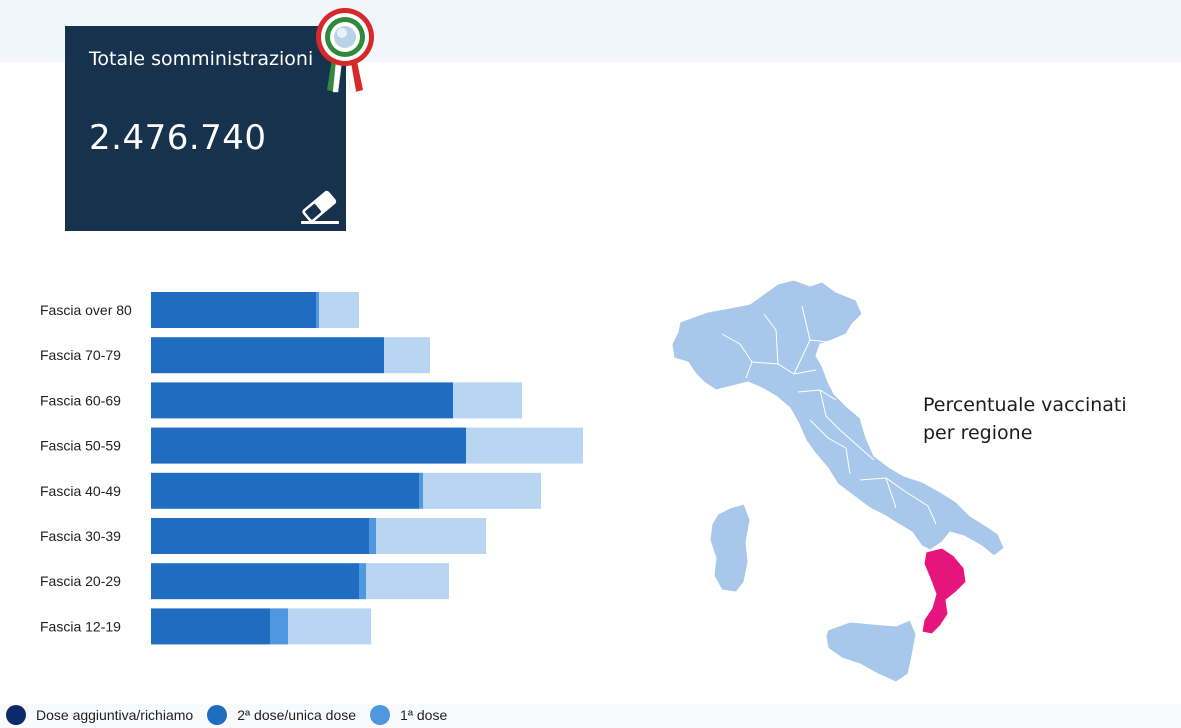 This screenshot has height=728, width=1181. Describe the element at coordinates (1025, 419) in the screenshot. I see `map-title: Percentuale vaccinati per regione` at that location.